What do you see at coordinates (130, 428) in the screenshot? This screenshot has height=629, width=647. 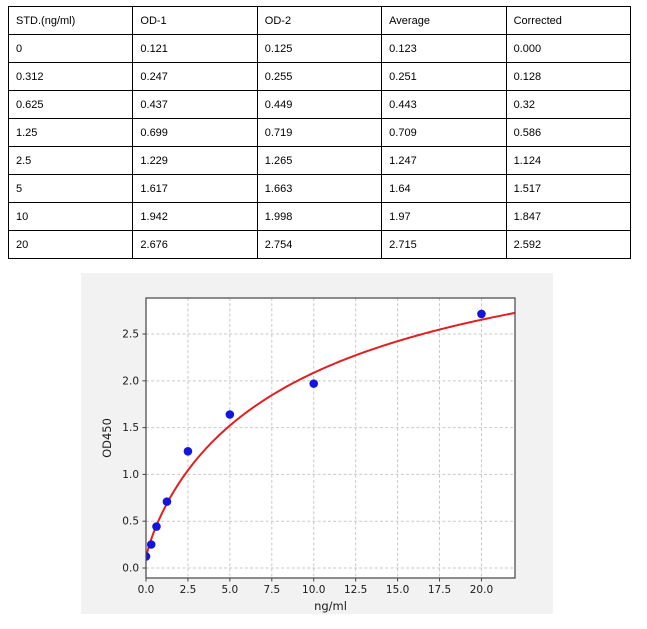 I see `y-tick-label: 1.5` at bounding box center [130, 428].